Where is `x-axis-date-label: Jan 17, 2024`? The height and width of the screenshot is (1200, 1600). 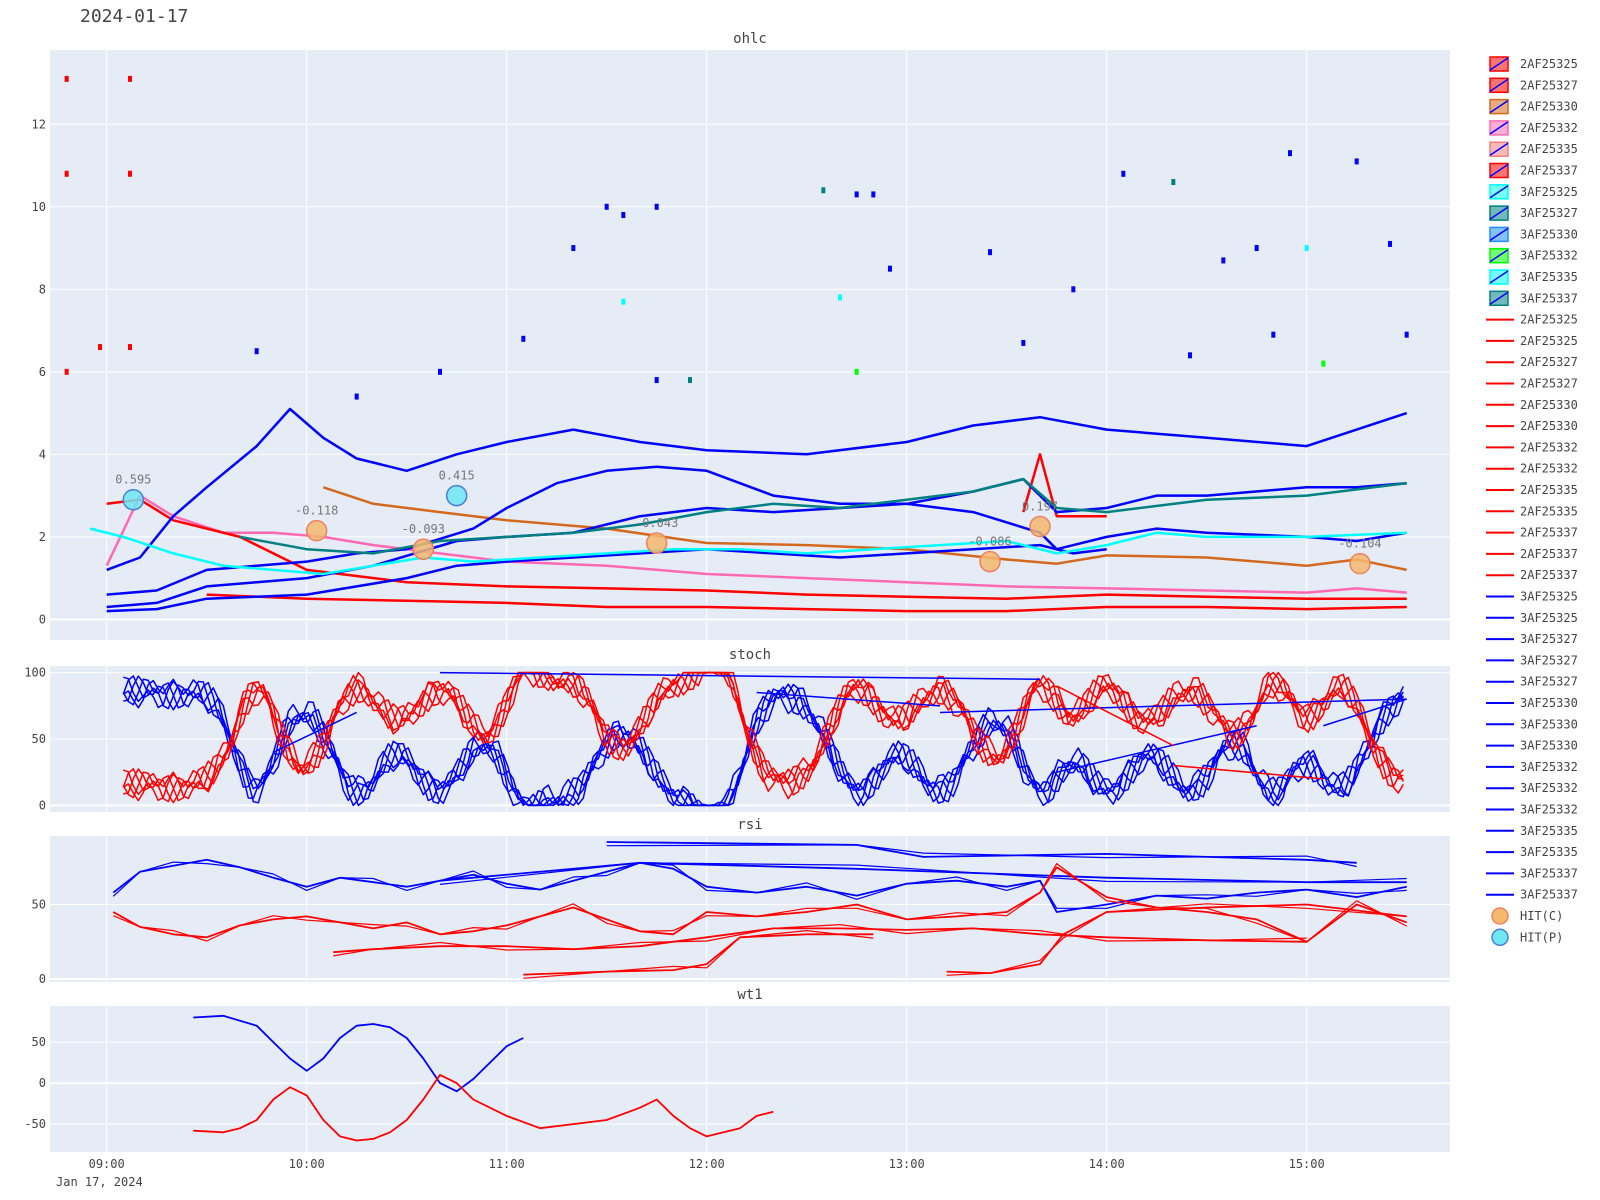
x-axis-date-label: Jan 17, 2024 is located at coordinates (99, 1182).